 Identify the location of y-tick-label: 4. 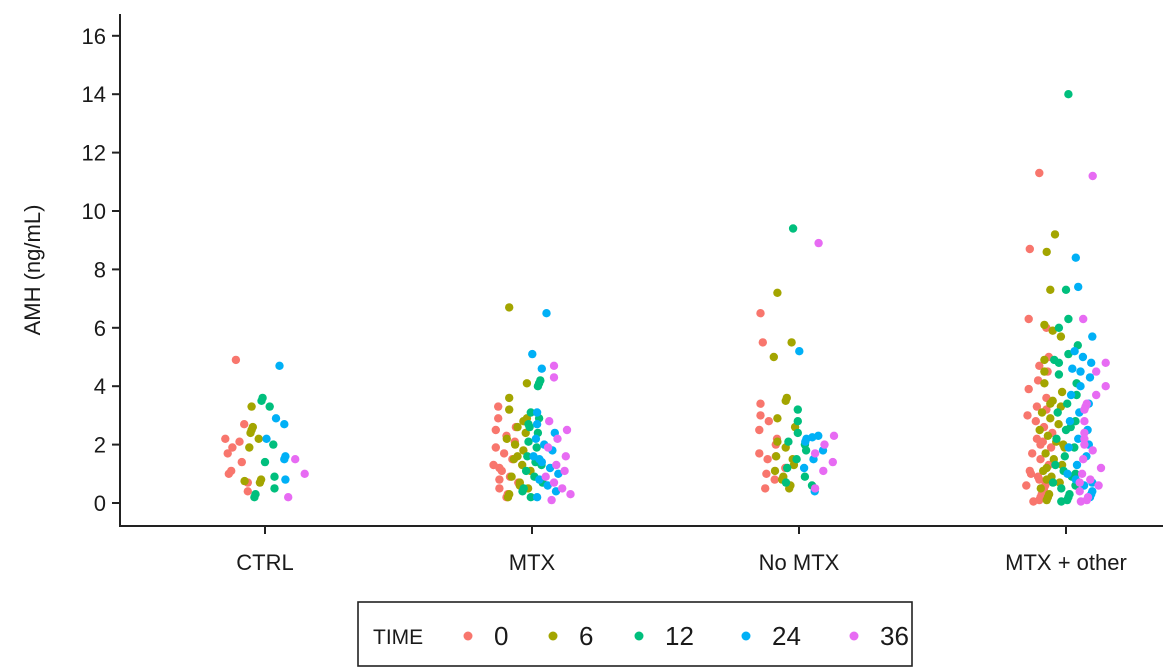
(100, 386).